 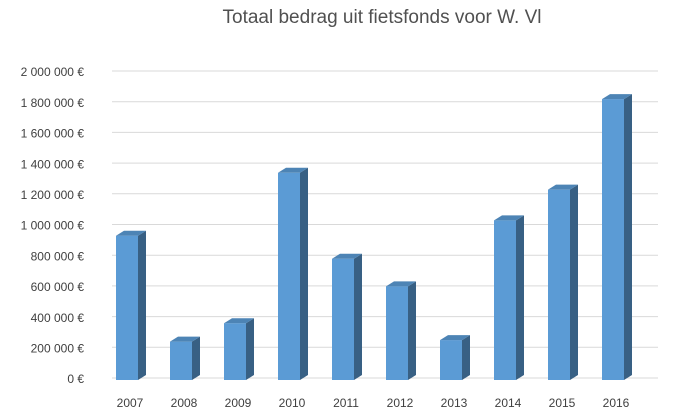 I want to click on y-tick-label: 1 200 000 €, so click(x=53, y=195).